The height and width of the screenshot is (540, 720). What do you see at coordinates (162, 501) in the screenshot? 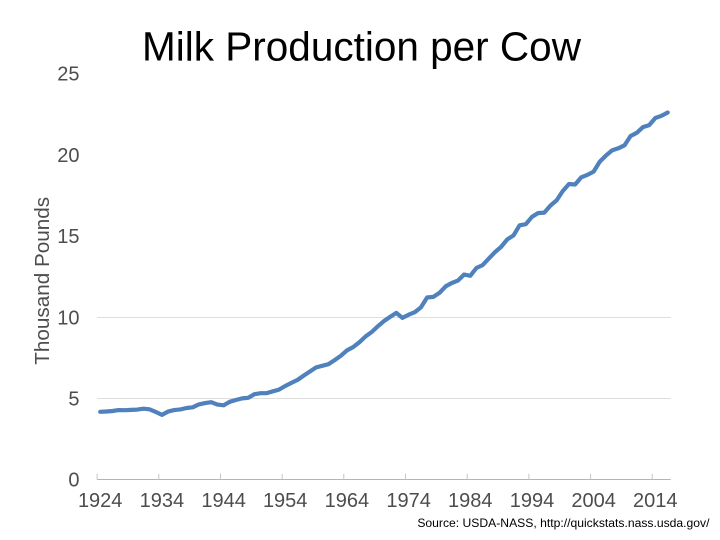
I see `svg-text: 1934` at bounding box center [162, 501].